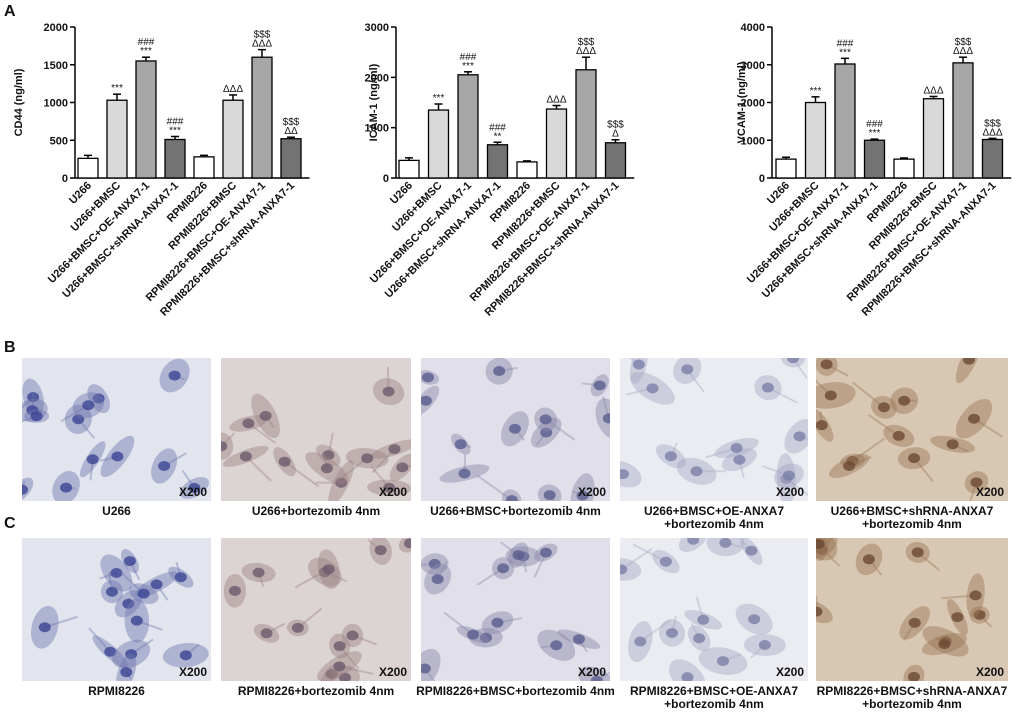 The height and width of the screenshot is (713, 1020). What do you see at coordinates (912, 691) in the screenshot?
I see `caption: RPMI8226+BMSC+shRNA-ANXA7` at bounding box center [912, 691].